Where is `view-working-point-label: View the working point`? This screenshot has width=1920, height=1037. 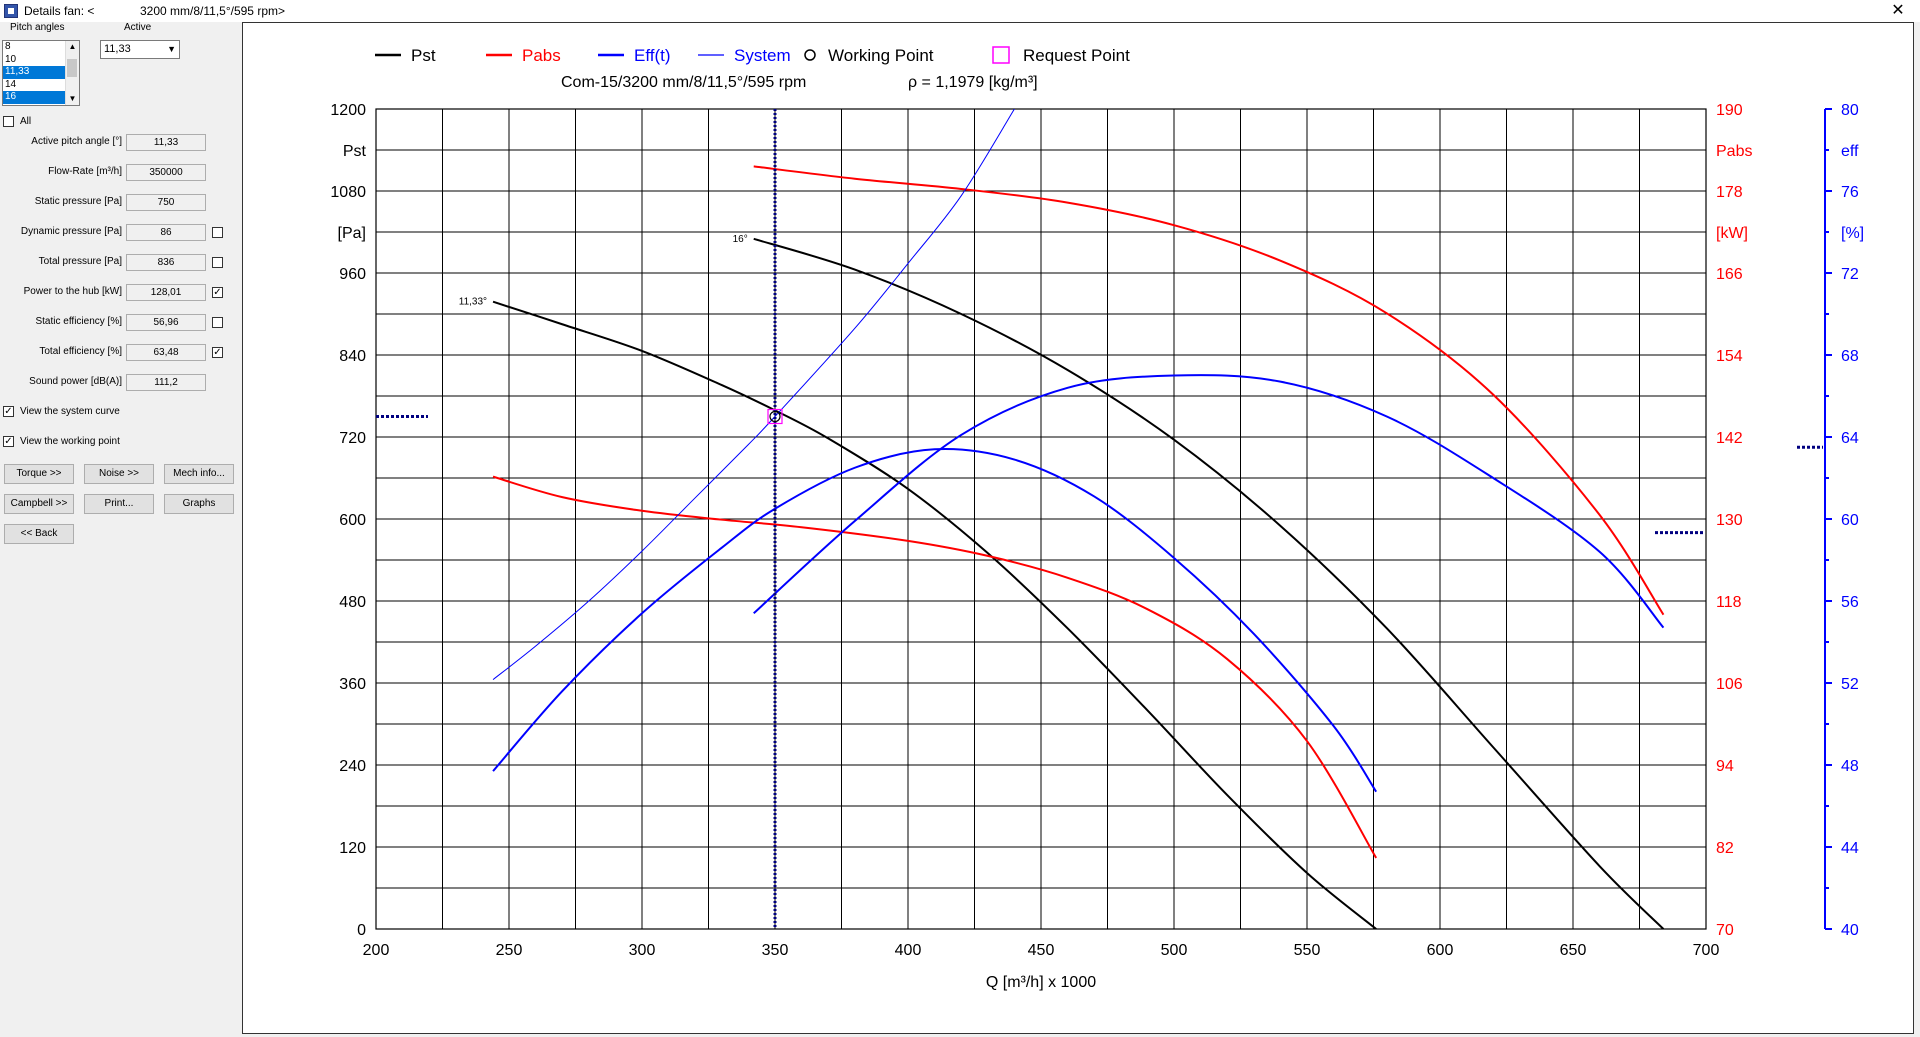
view-working-point-label: View the working point is located at coordinates (70, 441).